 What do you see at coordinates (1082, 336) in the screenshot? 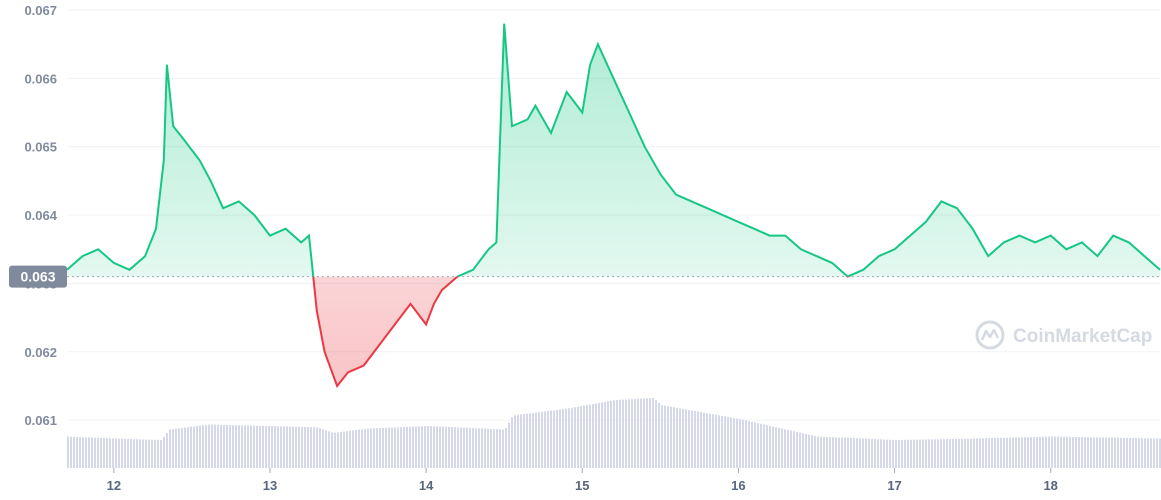
I see `watermark-text: CoinMarketCap` at bounding box center [1082, 336].